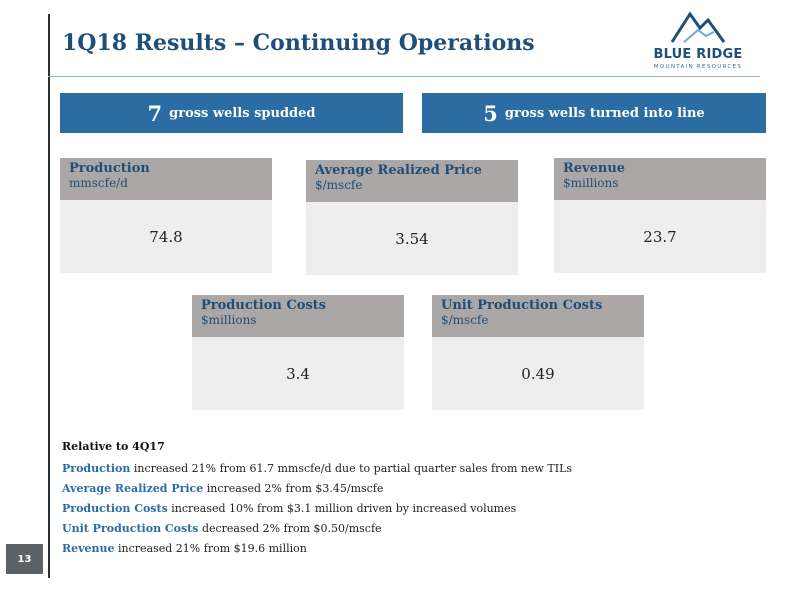 The image size is (800, 600). What do you see at coordinates (490, 113) in the screenshot?
I see `banner-number: 5` at bounding box center [490, 113].